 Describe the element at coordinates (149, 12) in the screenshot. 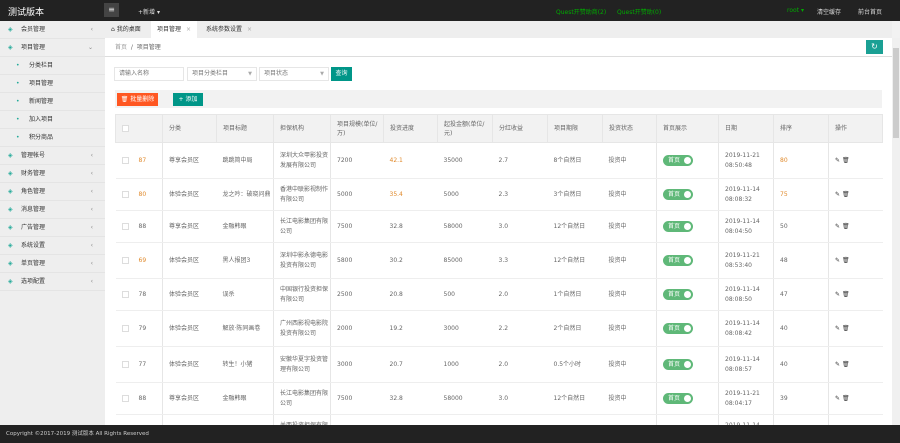

I see `new-dropdown: +新增 ▾` at that location.